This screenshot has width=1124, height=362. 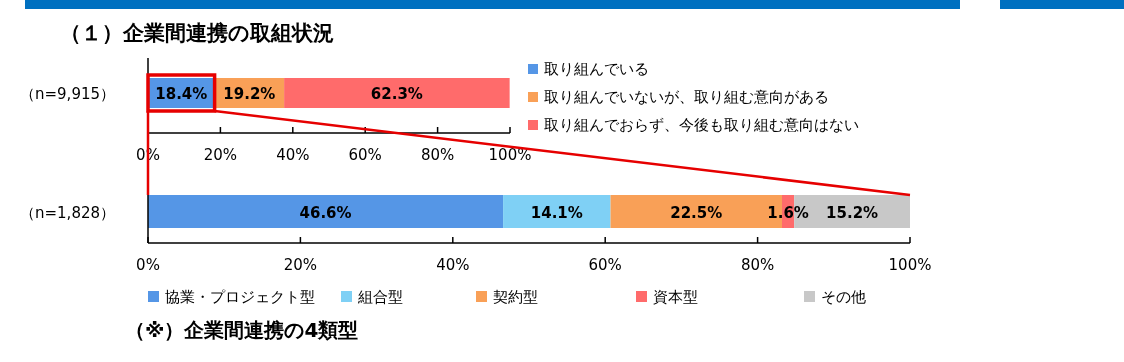 I want to click on x-tick-label: 0%, so click(x=148, y=265).